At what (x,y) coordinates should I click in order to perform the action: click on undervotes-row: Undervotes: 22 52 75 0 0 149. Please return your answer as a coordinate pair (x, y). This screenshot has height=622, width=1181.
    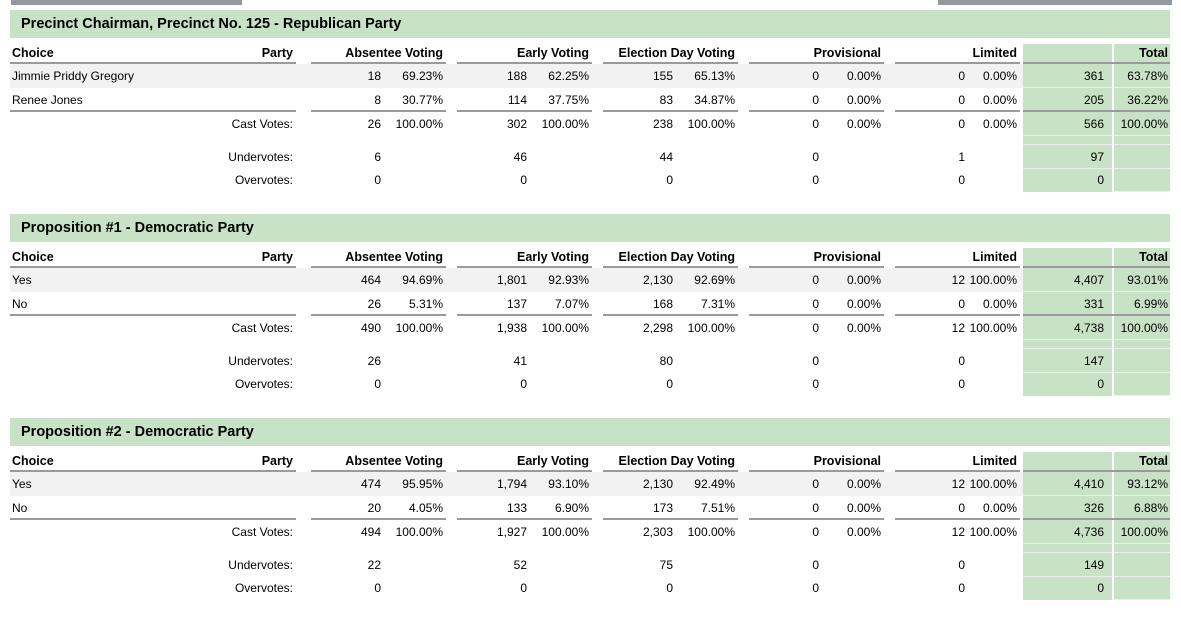
    Looking at the image, I should click on (590, 565).